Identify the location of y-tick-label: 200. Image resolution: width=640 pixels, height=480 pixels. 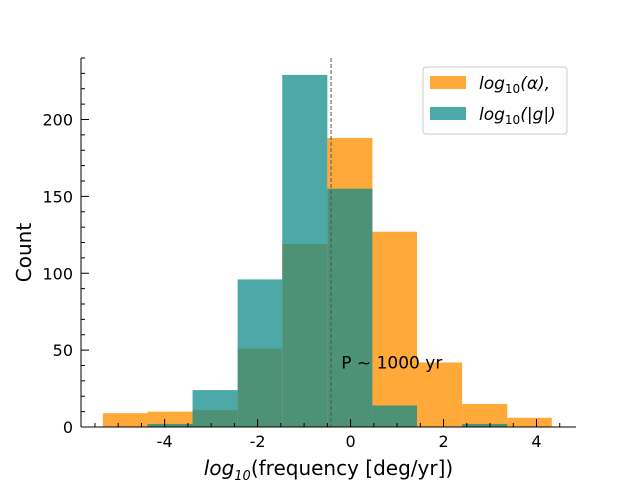
(57, 120).